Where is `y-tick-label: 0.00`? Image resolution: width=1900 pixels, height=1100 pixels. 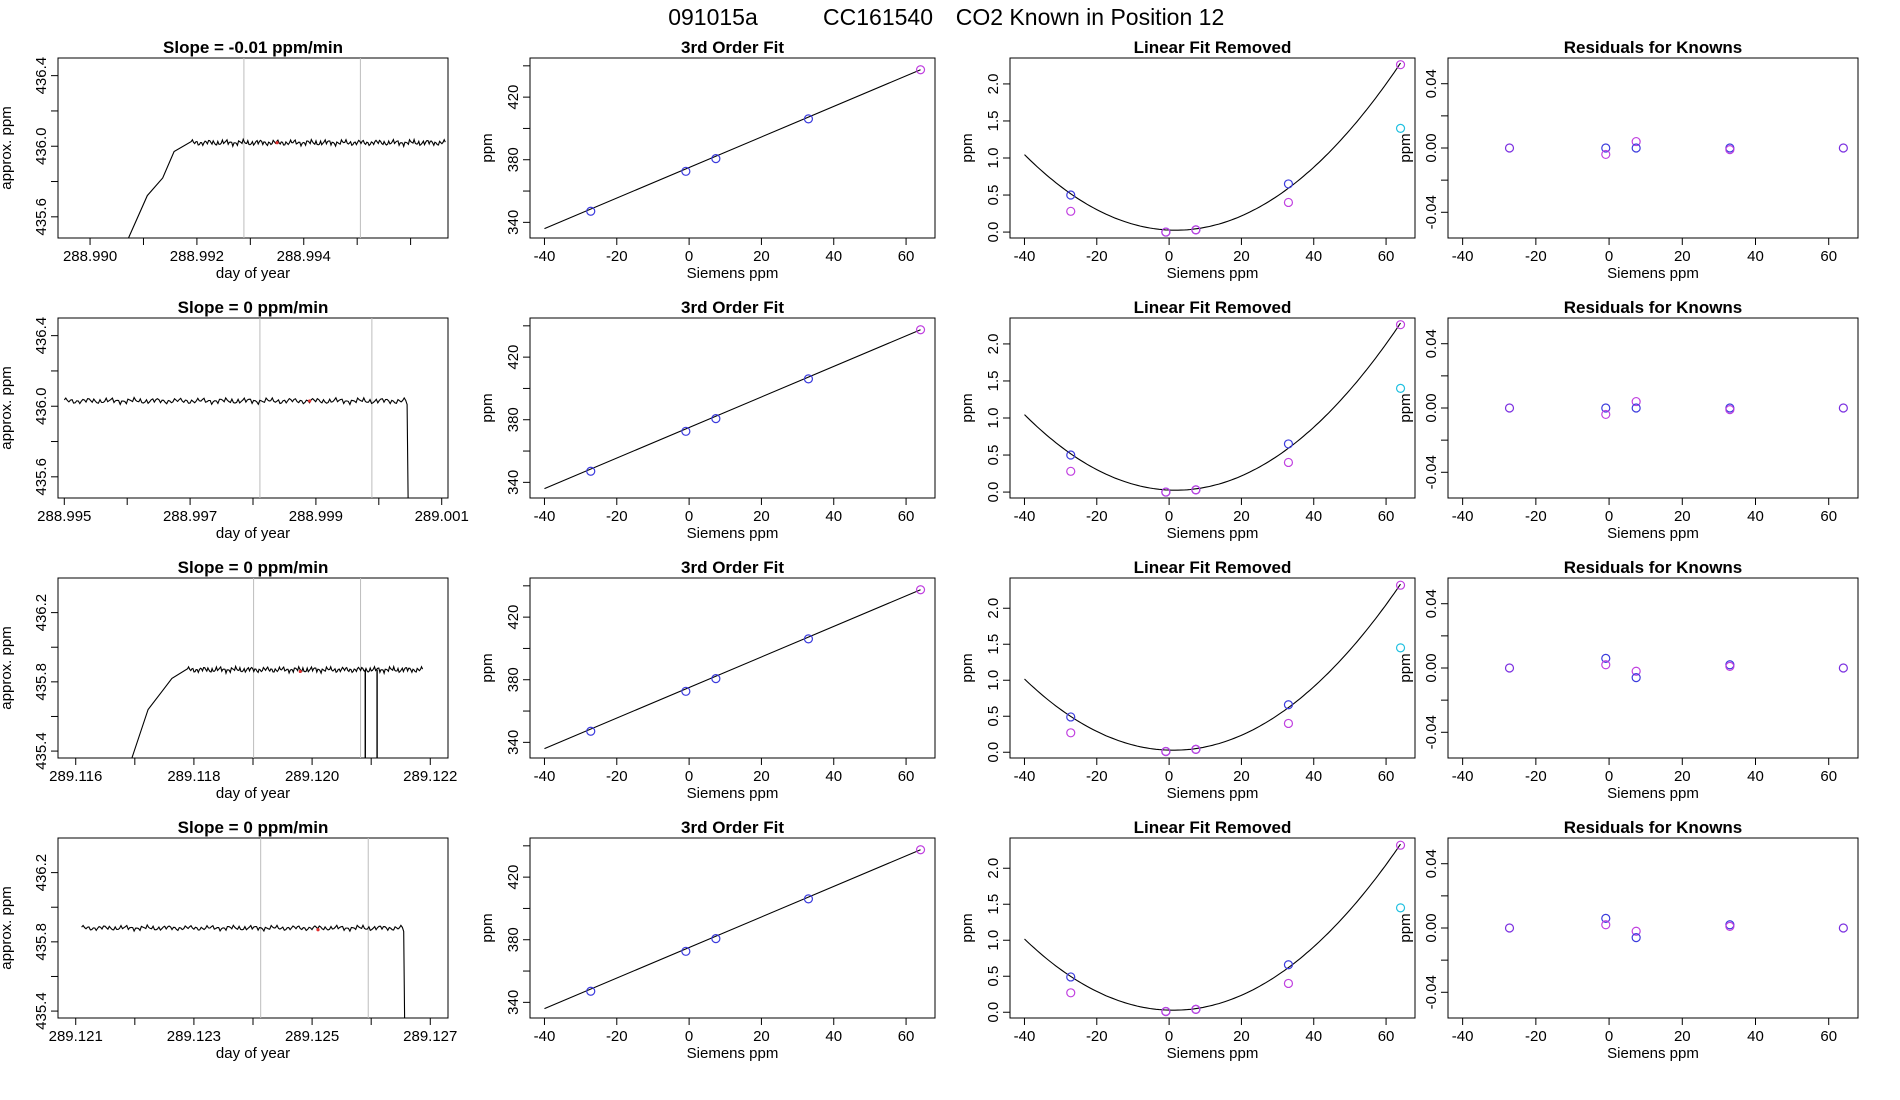 y-tick-label: 0.00 is located at coordinates (1431, 407).